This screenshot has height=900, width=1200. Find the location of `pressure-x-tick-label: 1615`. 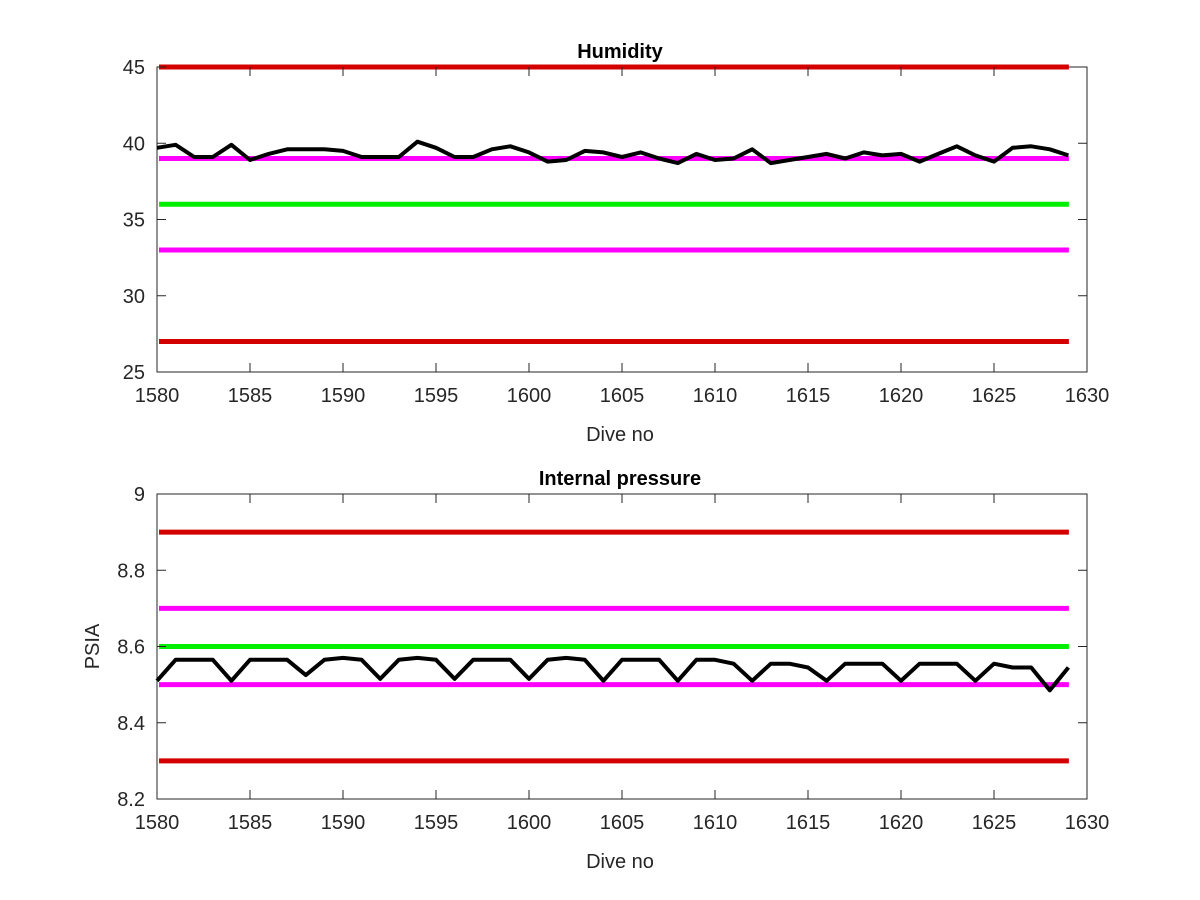

pressure-x-tick-label: 1615 is located at coordinates (808, 823).